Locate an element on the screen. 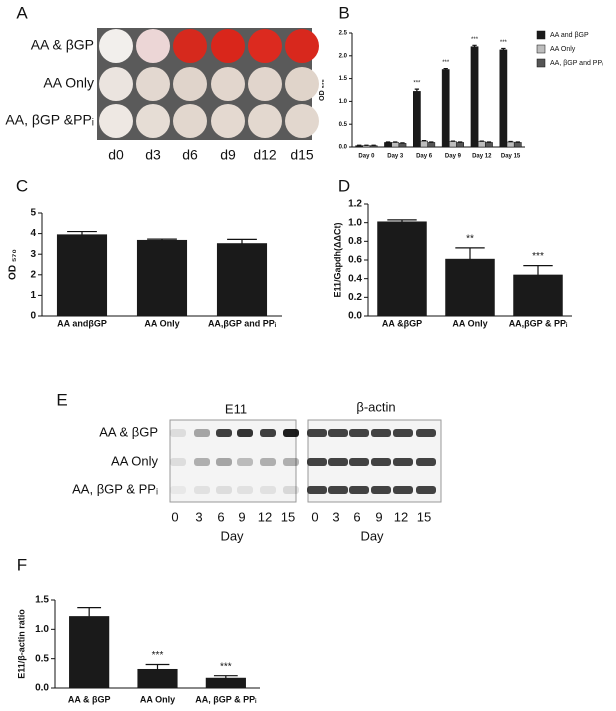  x-tick-label: Day 15 is located at coordinates (511, 157).